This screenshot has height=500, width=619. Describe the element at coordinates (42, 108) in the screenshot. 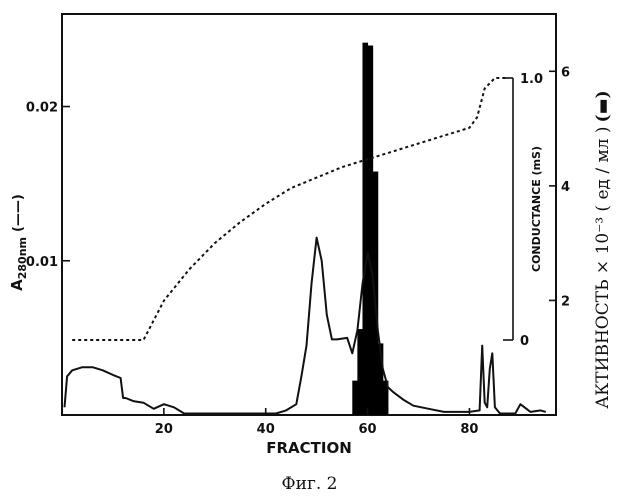

I see `left-tick-label: 0.02` at that location.